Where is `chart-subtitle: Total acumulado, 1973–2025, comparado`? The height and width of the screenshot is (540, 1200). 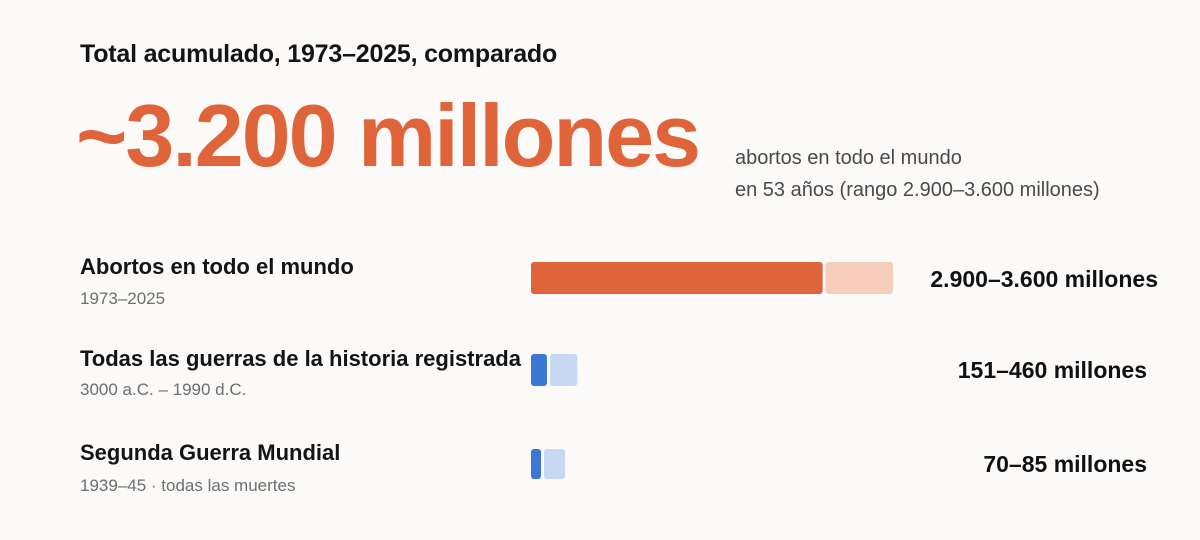 chart-subtitle: Total acumulado, 1973–2025, comparado is located at coordinates (319, 54).